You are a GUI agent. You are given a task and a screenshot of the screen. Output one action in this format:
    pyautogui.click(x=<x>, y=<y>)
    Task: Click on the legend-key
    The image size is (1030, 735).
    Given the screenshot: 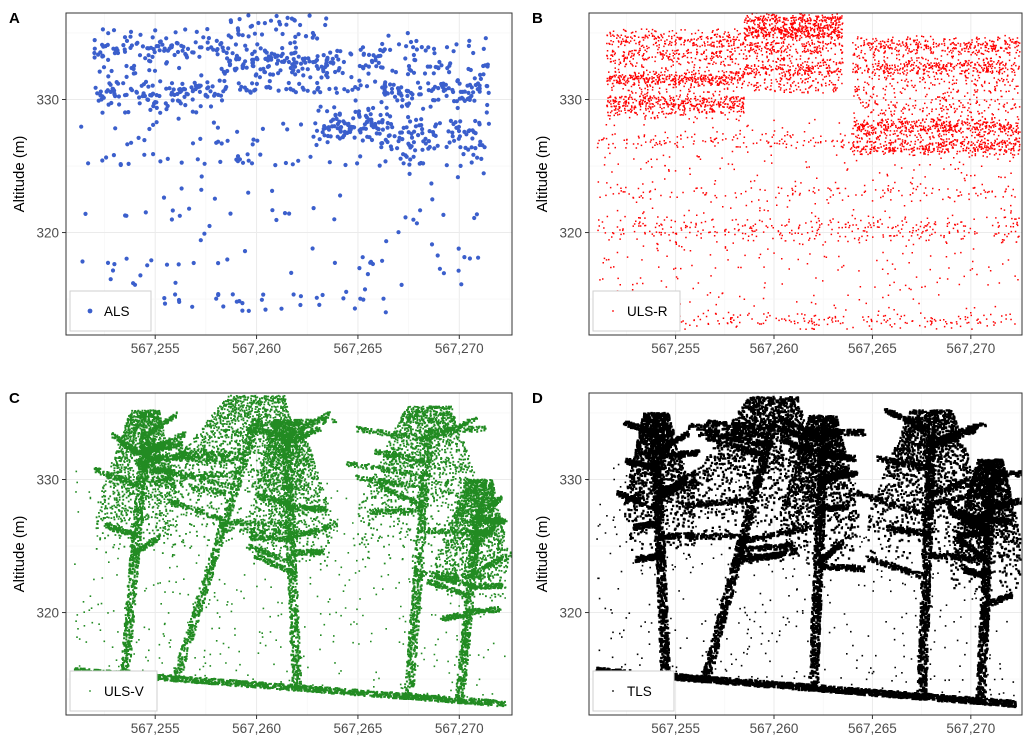 What is the action you would take?
    pyautogui.click(x=90, y=311)
    